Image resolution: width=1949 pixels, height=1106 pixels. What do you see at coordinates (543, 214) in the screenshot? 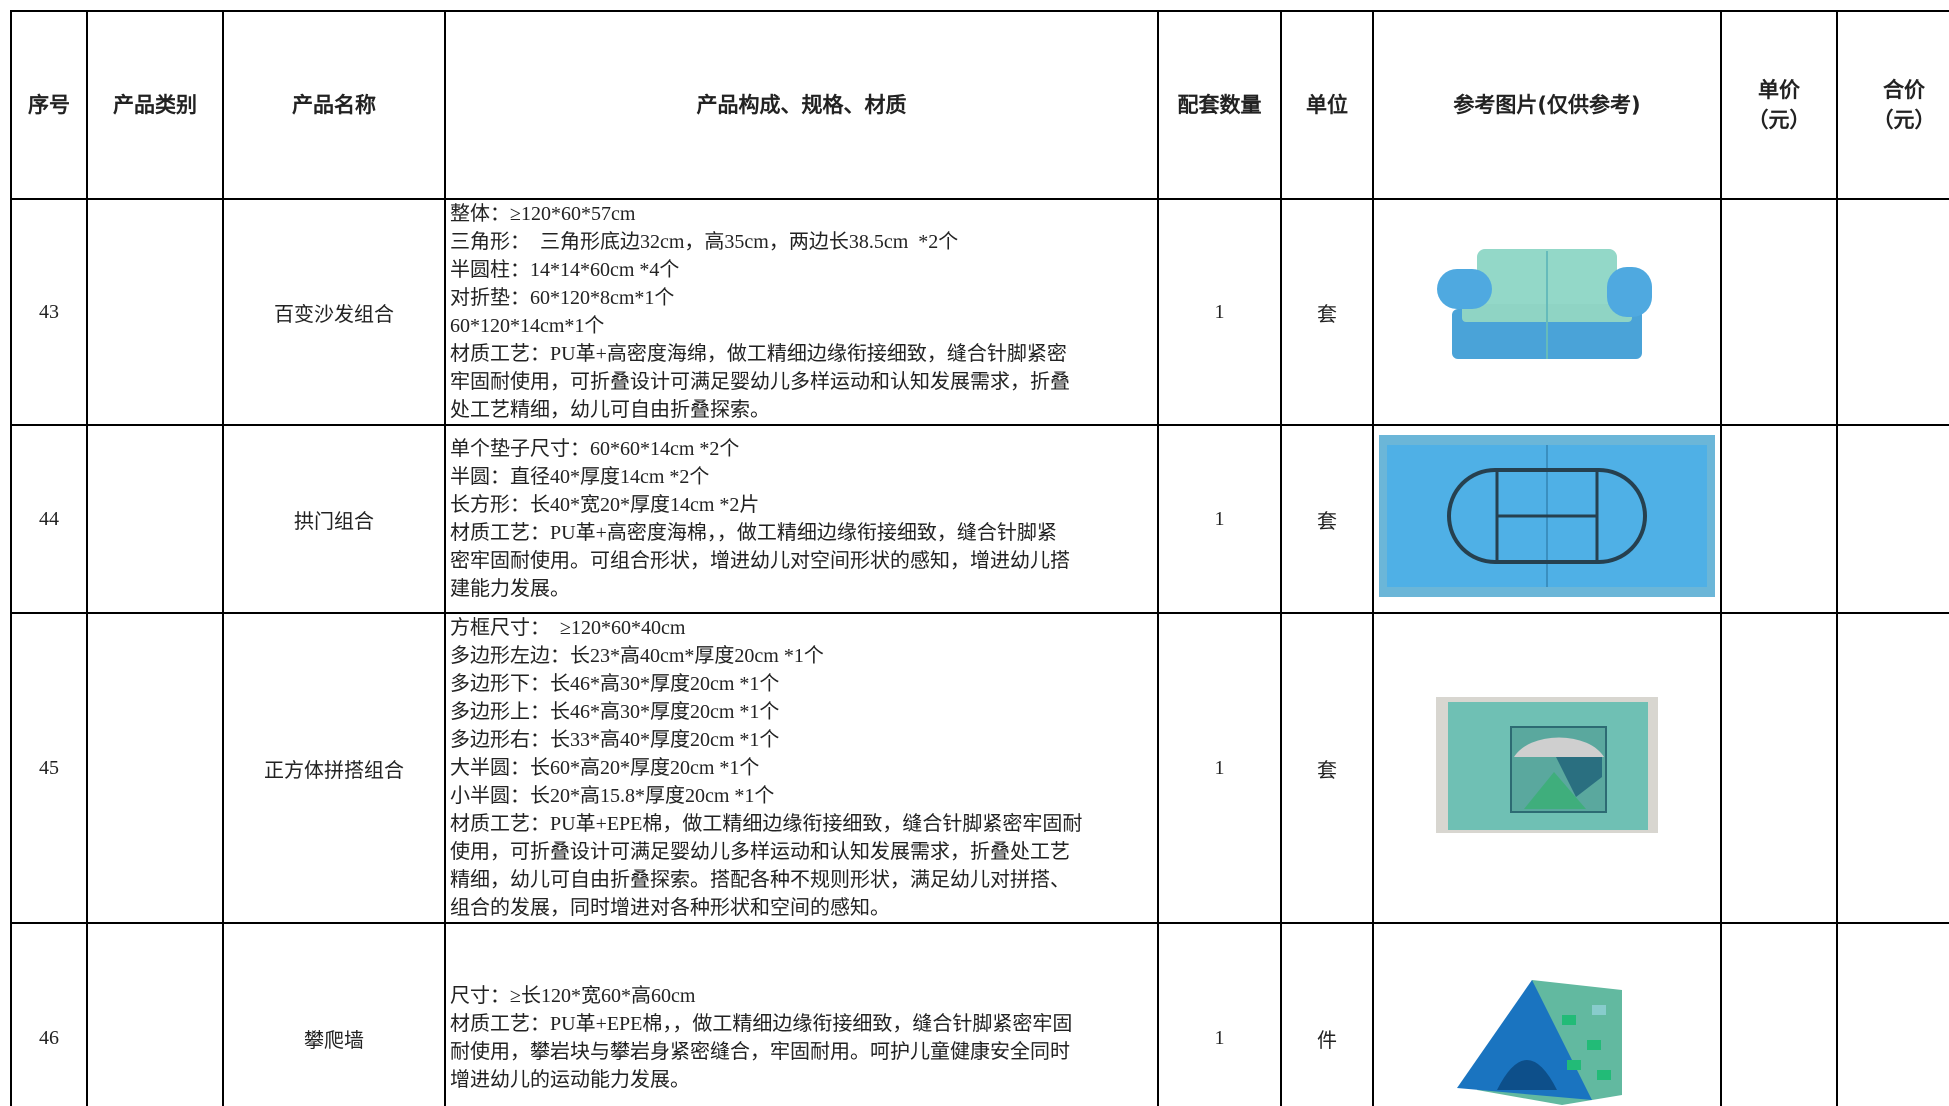
I see `spec-line: 整体：≥120*60*57cm` at bounding box center [543, 214].